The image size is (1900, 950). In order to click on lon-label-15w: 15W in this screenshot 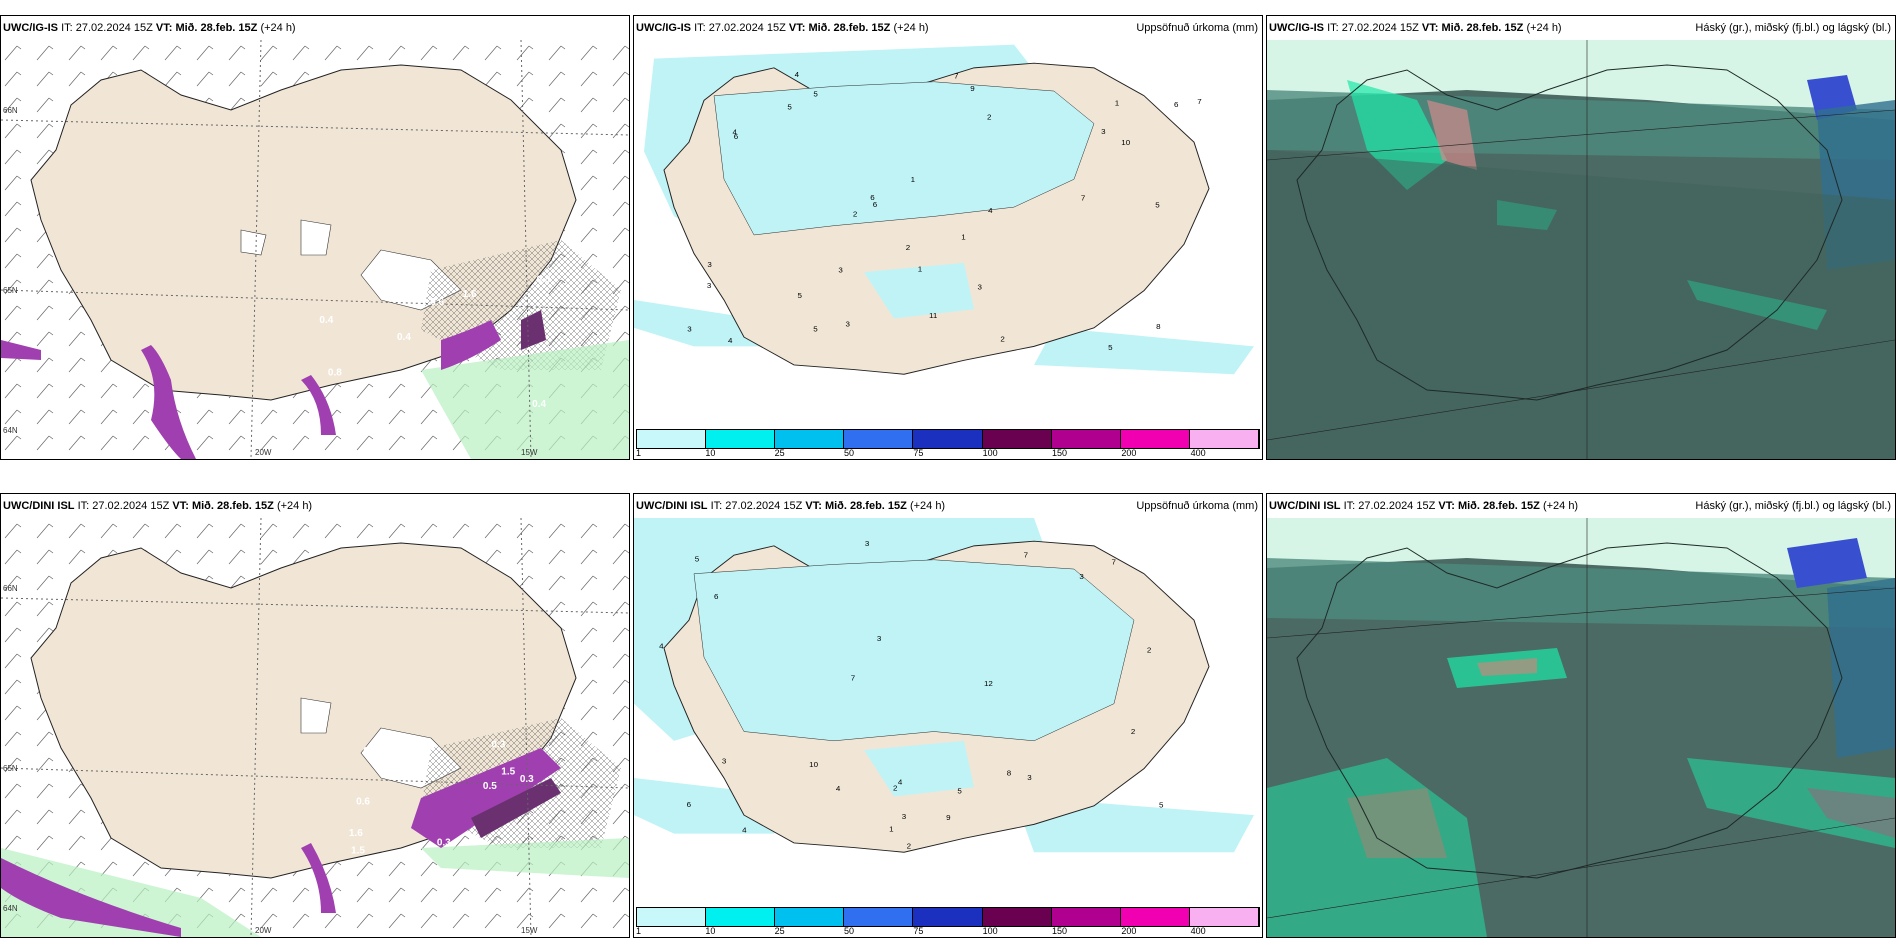, I will do `click(529, 930)`.